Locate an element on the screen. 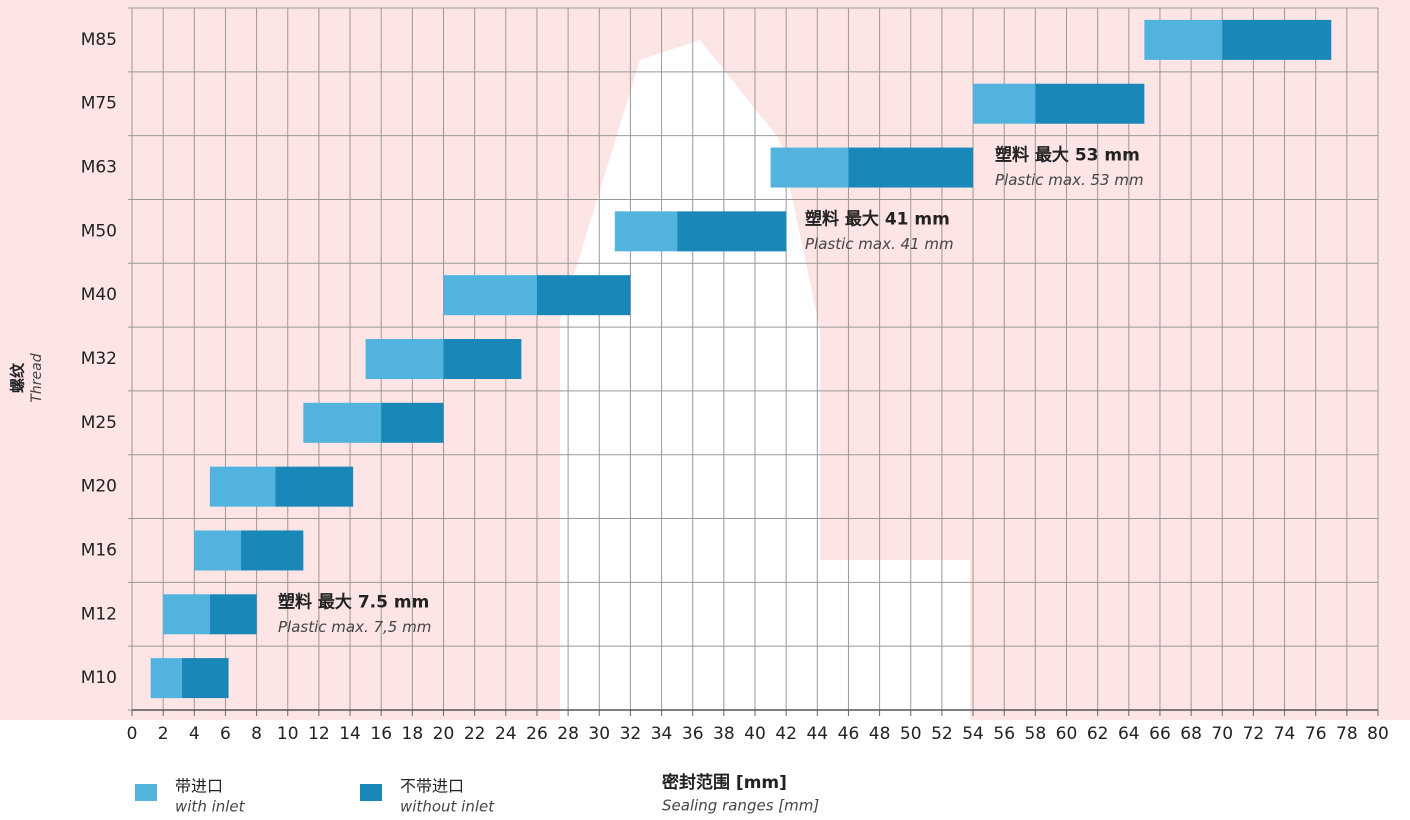  x-tick-label: 8 is located at coordinates (256, 734).